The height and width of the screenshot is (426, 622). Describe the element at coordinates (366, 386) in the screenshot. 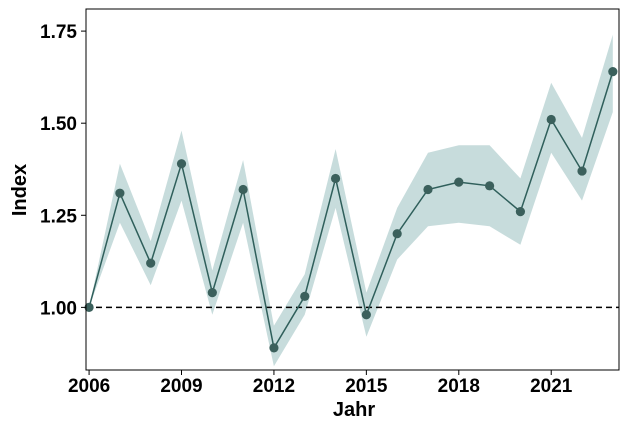

I see `x-tick-label: 2015` at that location.